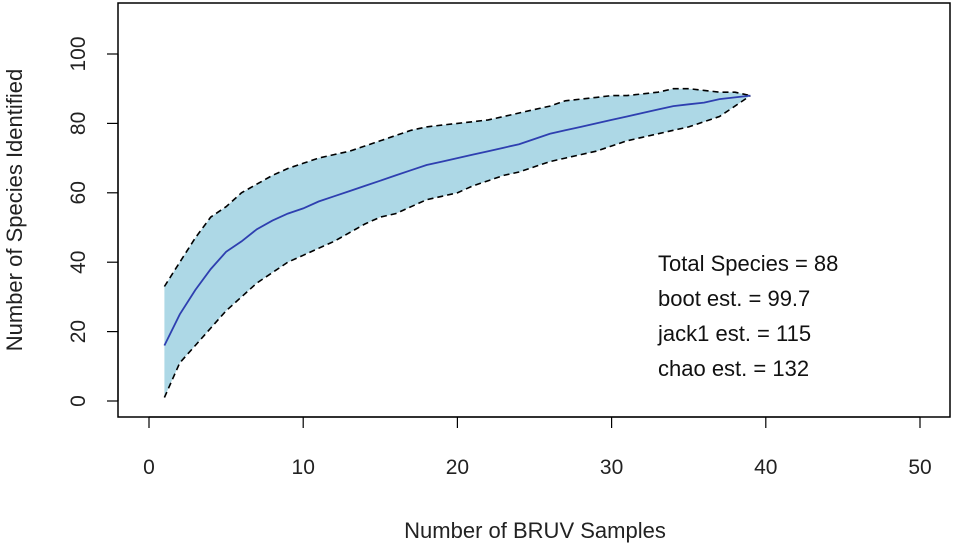  What do you see at coordinates (78, 53) in the screenshot?
I see `y-tick-label: 100` at bounding box center [78, 53].